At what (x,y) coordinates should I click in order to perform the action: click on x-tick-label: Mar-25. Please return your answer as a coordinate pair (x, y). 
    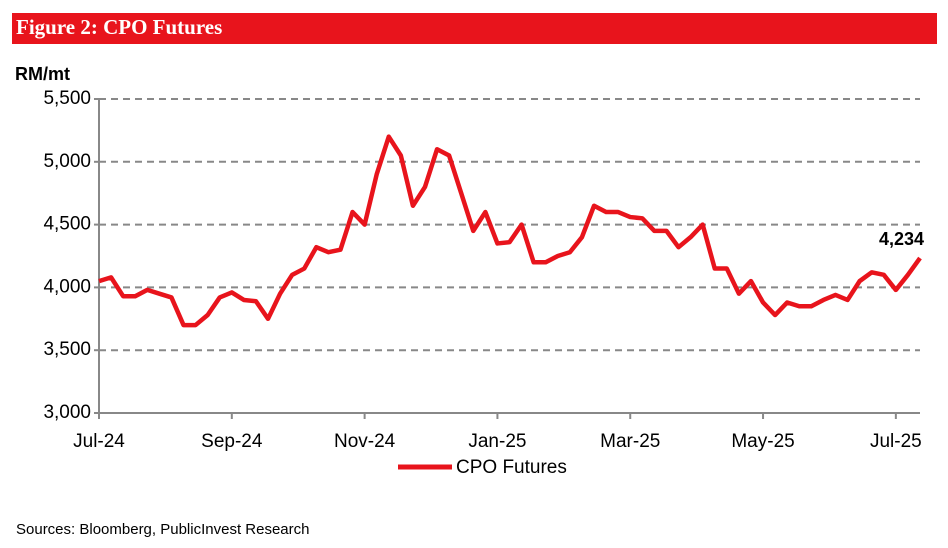
    Looking at the image, I should click on (630, 441).